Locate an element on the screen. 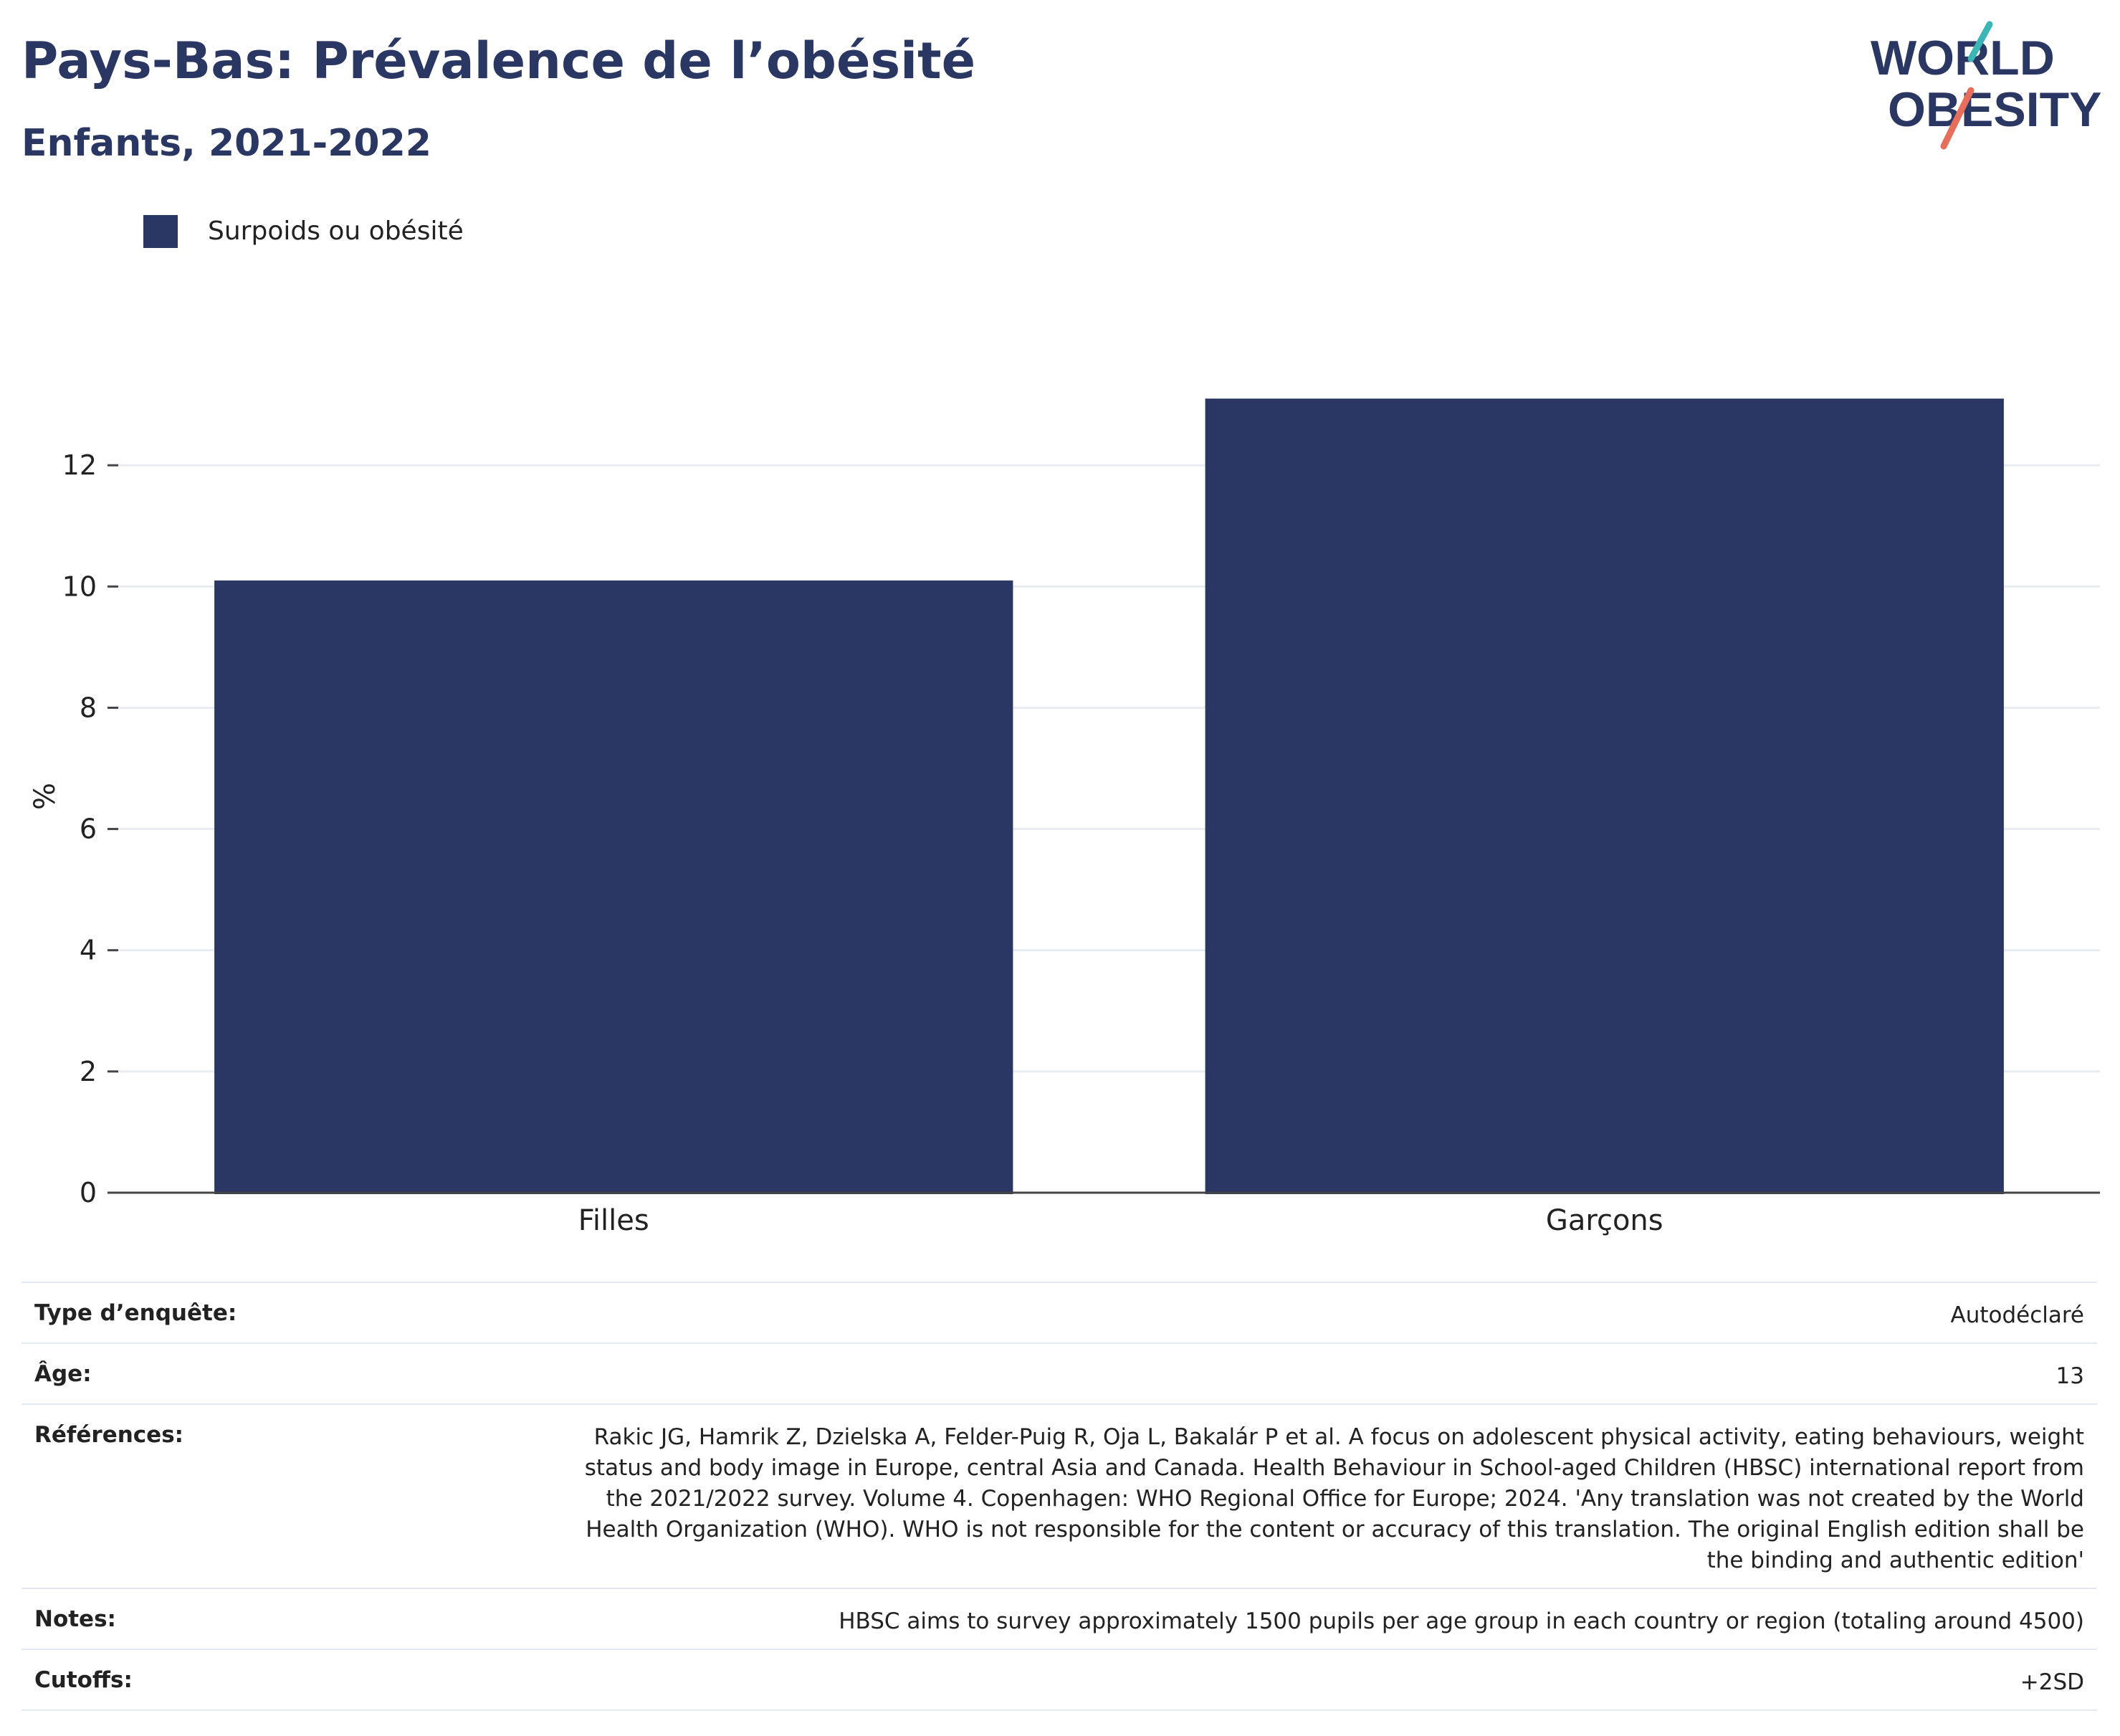 This screenshot has width=2120, height=1736. logo-slash-coral is located at coordinates (1958, 118).